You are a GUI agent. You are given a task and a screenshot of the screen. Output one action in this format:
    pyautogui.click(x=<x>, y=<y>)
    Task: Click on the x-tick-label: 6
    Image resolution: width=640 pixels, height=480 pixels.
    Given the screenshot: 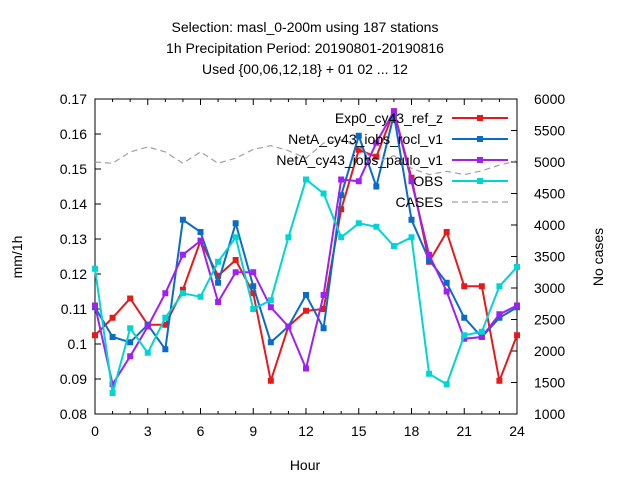 What is the action you would take?
    pyautogui.click(x=201, y=431)
    